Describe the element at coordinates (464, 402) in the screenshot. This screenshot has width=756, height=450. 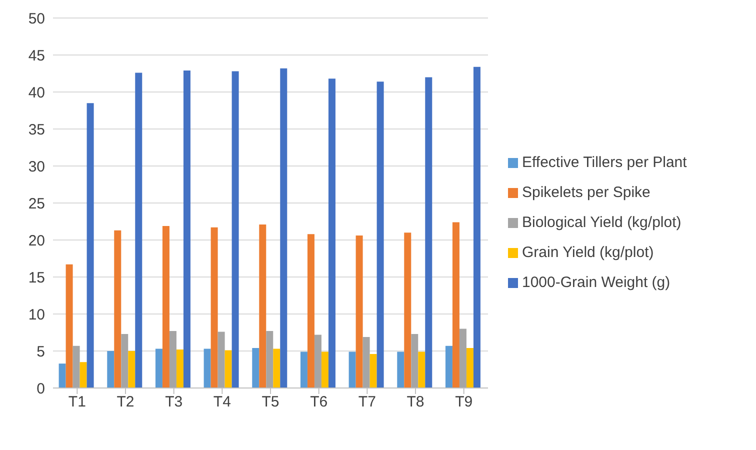
I see `x-tick-label: T9` at that location.